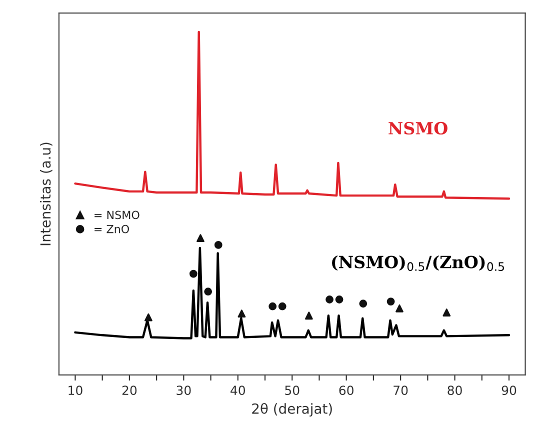 The width and height of the screenshot is (536, 436). I want to click on x-tick-label: 70, so click(401, 391).